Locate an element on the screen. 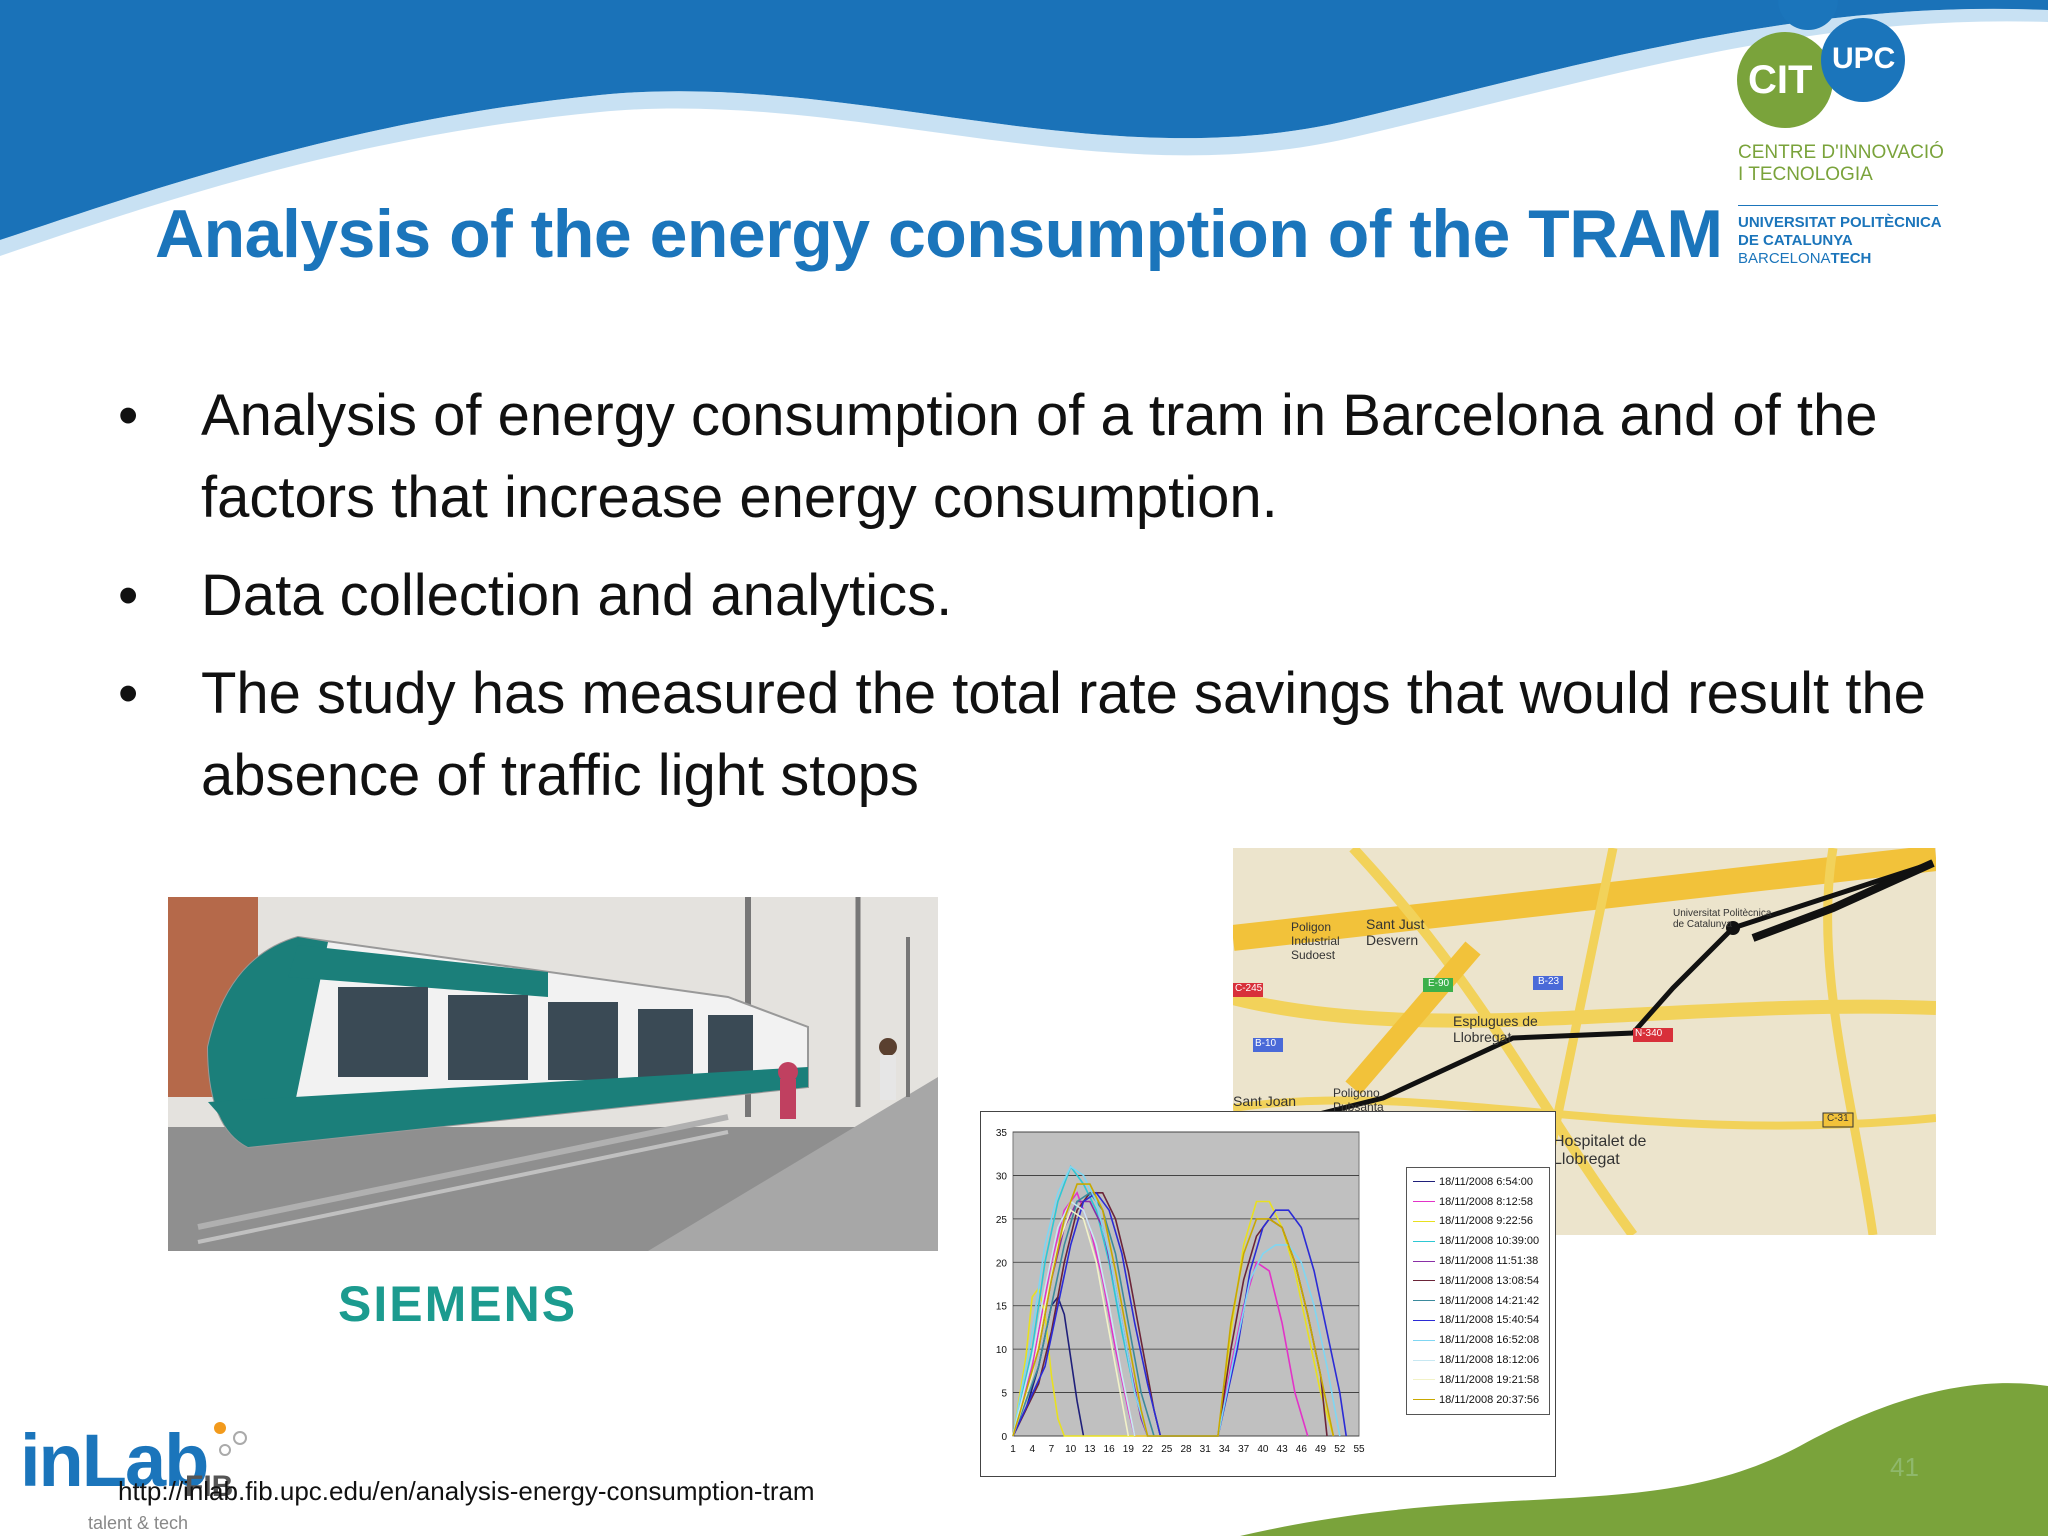 Image resolution: width=2048 pixels, height=1536 pixels. x-tick-label: 52 is located at coordinates (1340, 1449).